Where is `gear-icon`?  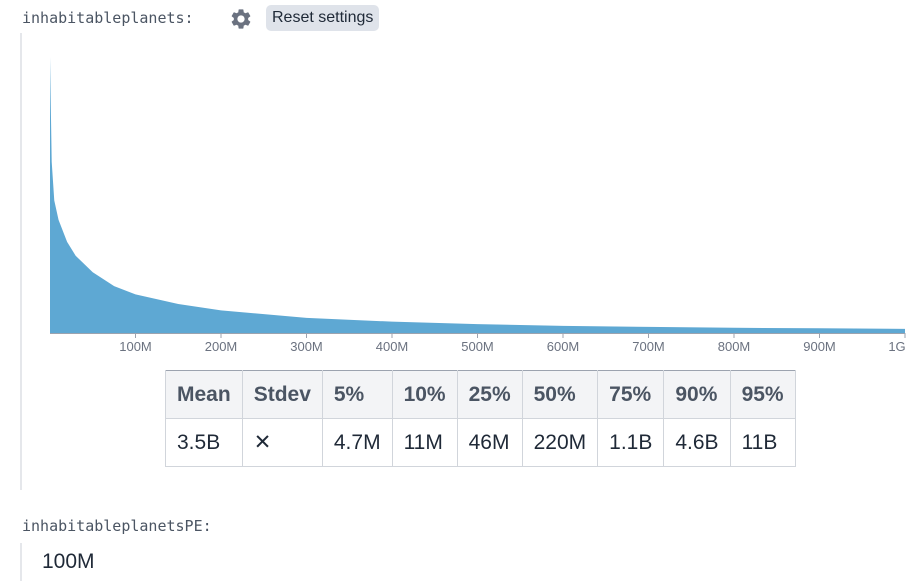 gear-icon is located at coordinates (241, 19).